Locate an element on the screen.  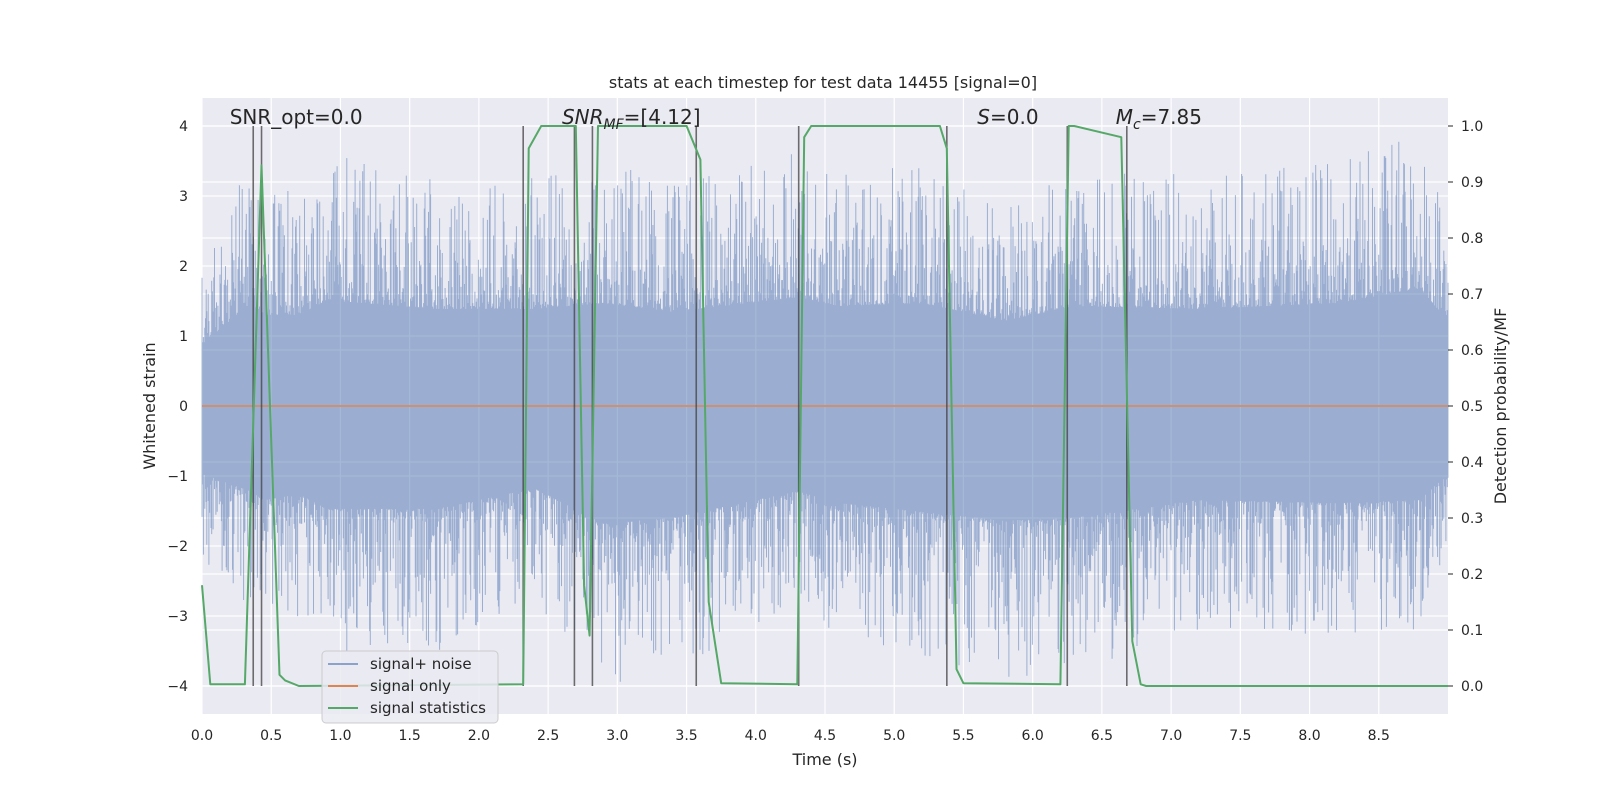
y-right-tick-label-7: 0.7 is located at coordinates (1472, 295).